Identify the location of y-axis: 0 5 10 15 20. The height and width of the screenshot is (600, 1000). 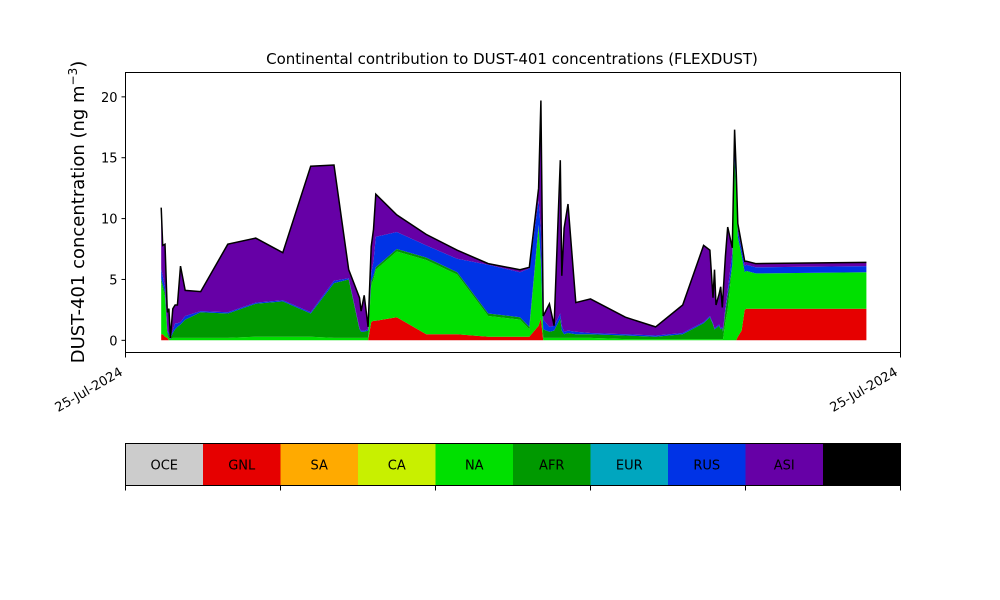
(113, 220).